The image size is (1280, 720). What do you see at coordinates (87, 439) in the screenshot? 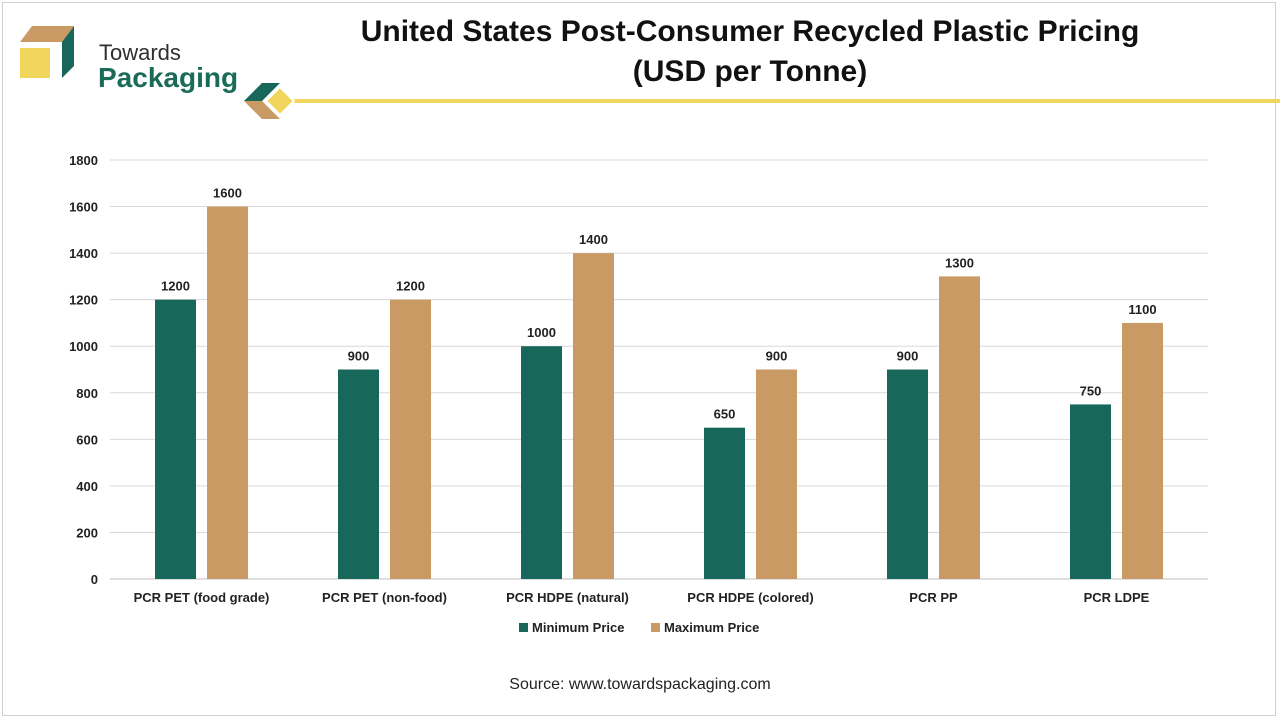
I see `y-tick-label: 600` at bounding box center [87, 439].